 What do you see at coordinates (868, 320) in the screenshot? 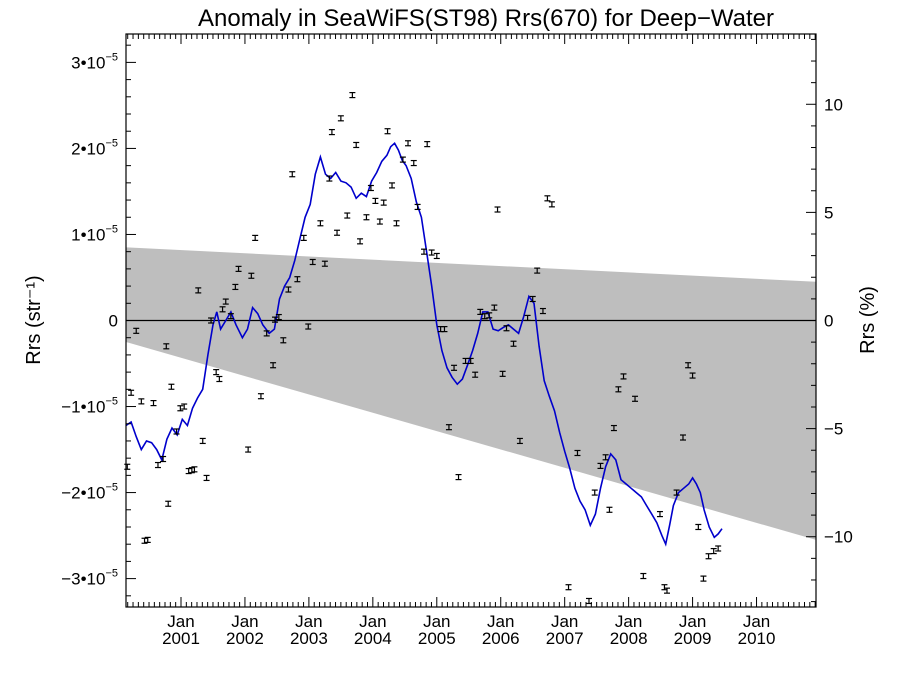
I see `y-axis-title-right: Rrs (%)` at bounding box center [868, 320].